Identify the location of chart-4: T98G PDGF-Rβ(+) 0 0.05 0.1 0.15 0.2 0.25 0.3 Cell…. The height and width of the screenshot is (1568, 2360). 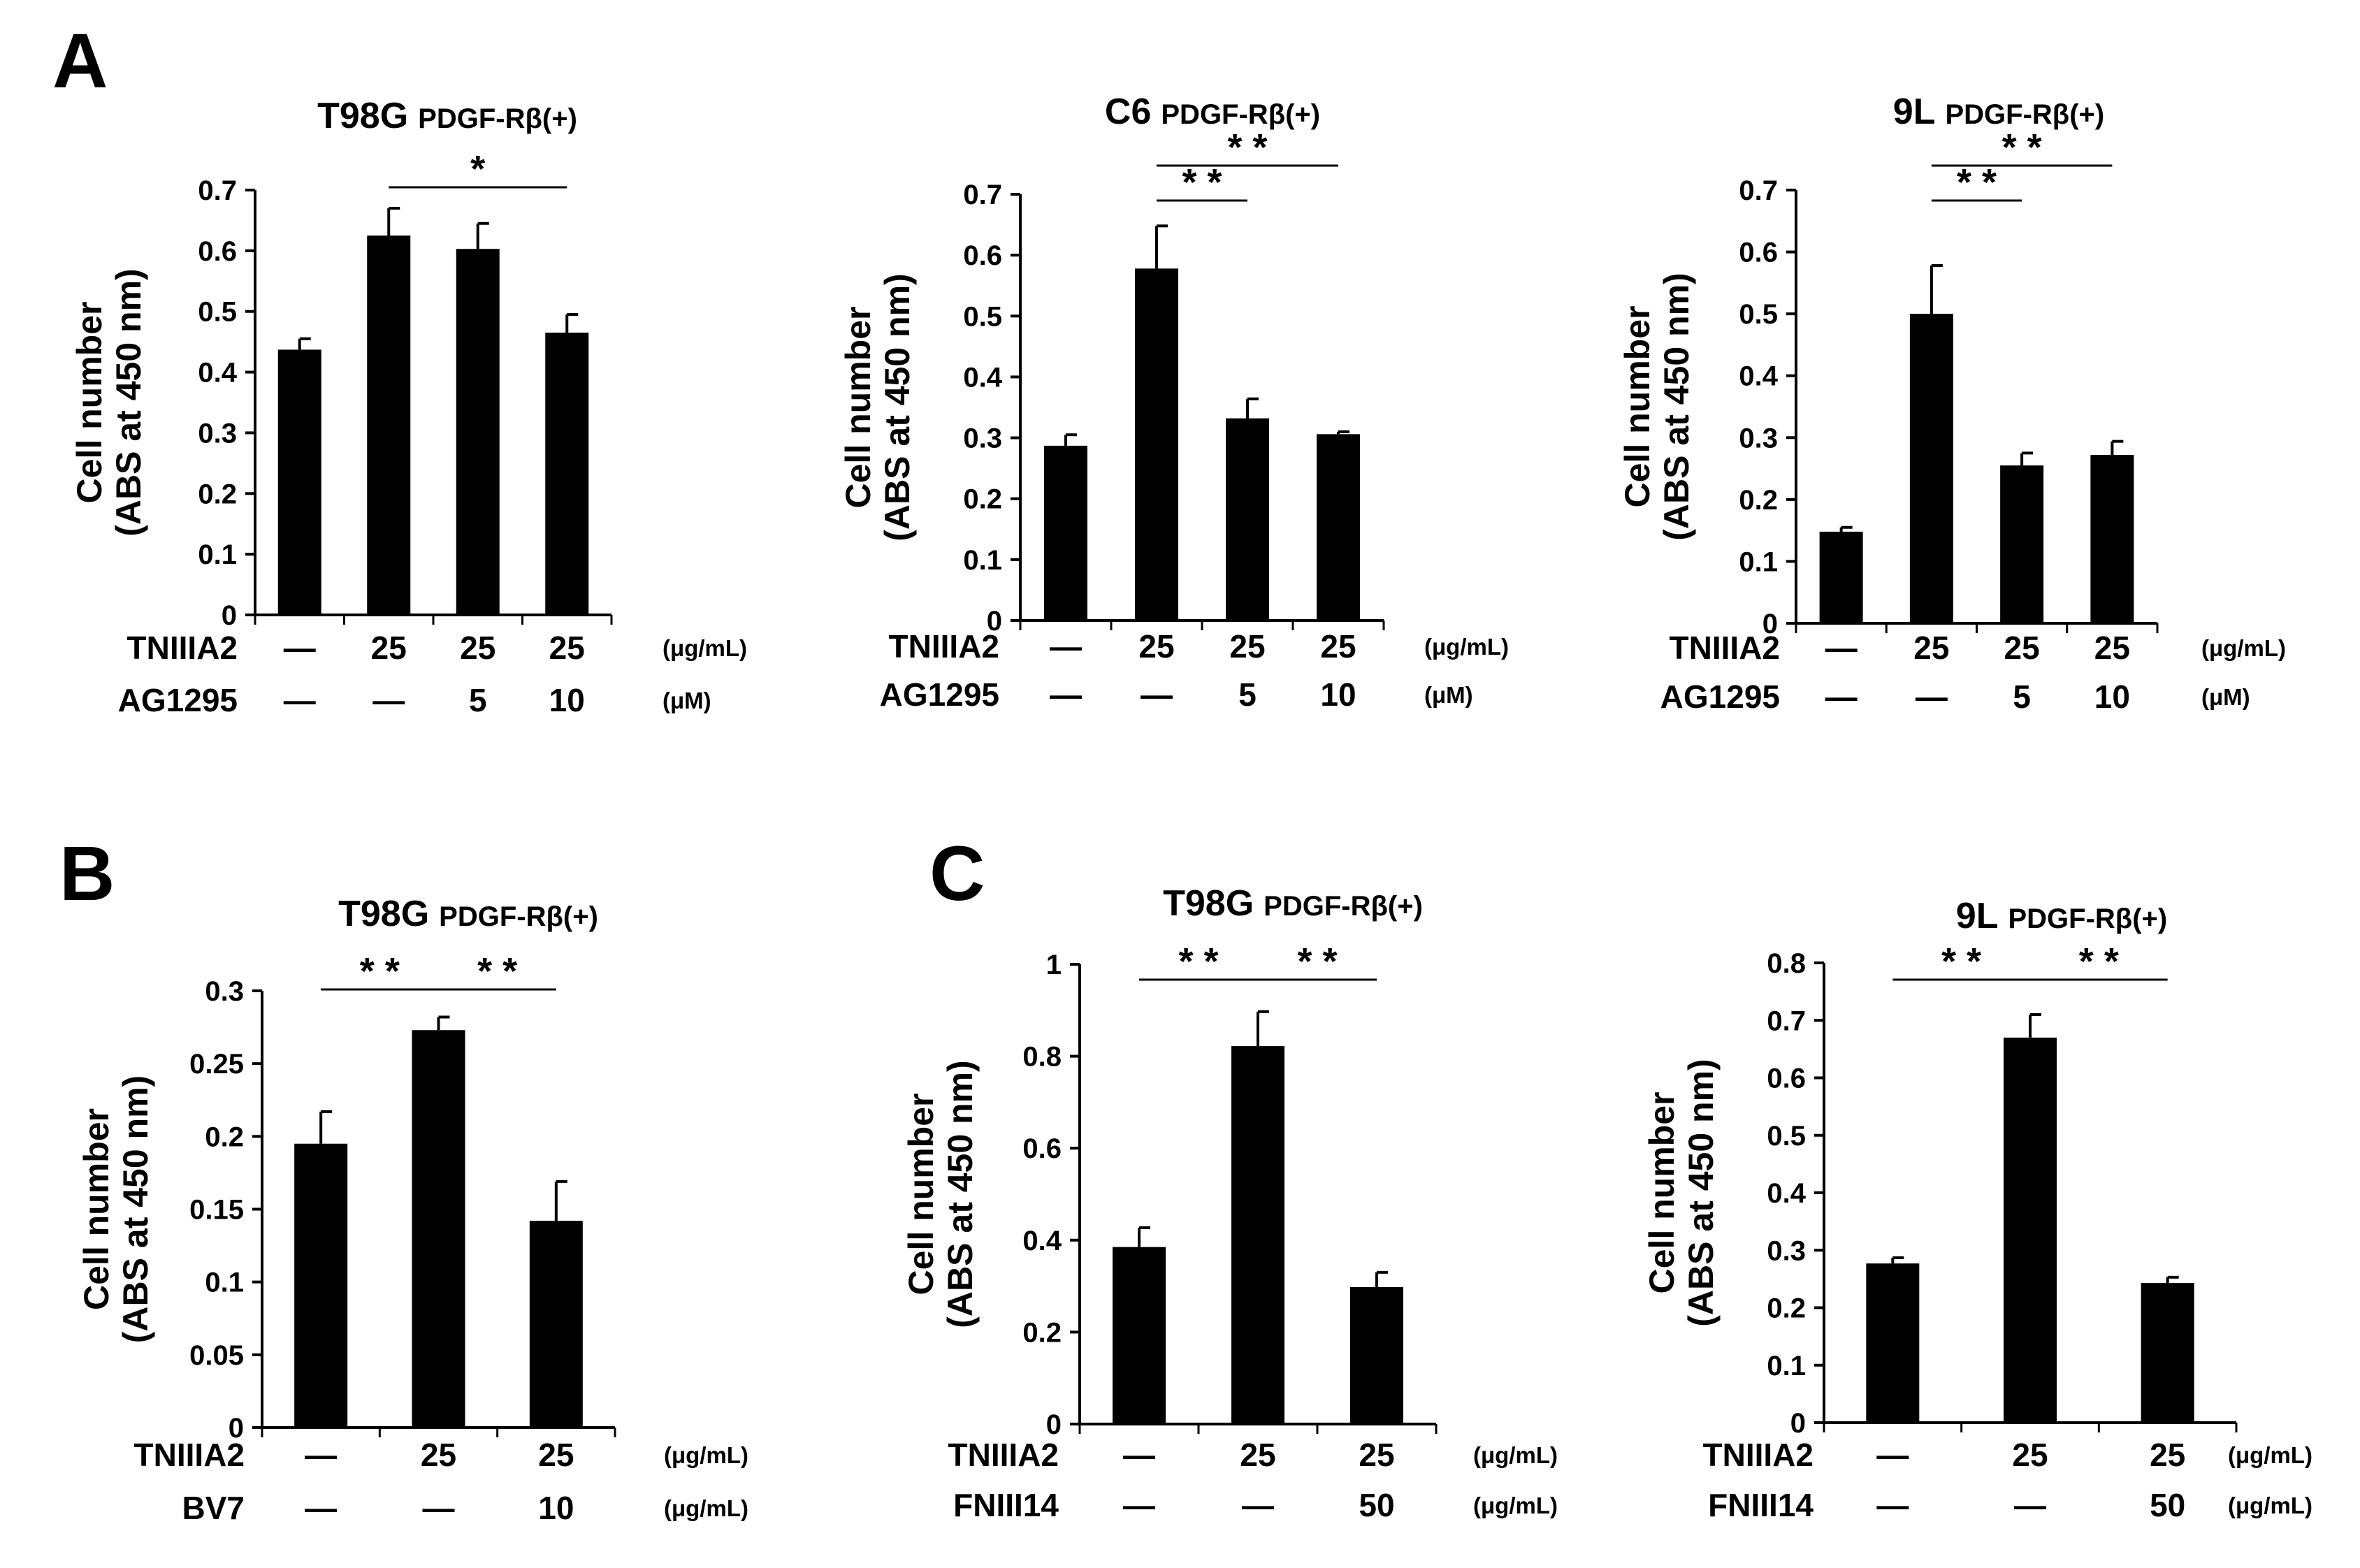
(412, 1210).